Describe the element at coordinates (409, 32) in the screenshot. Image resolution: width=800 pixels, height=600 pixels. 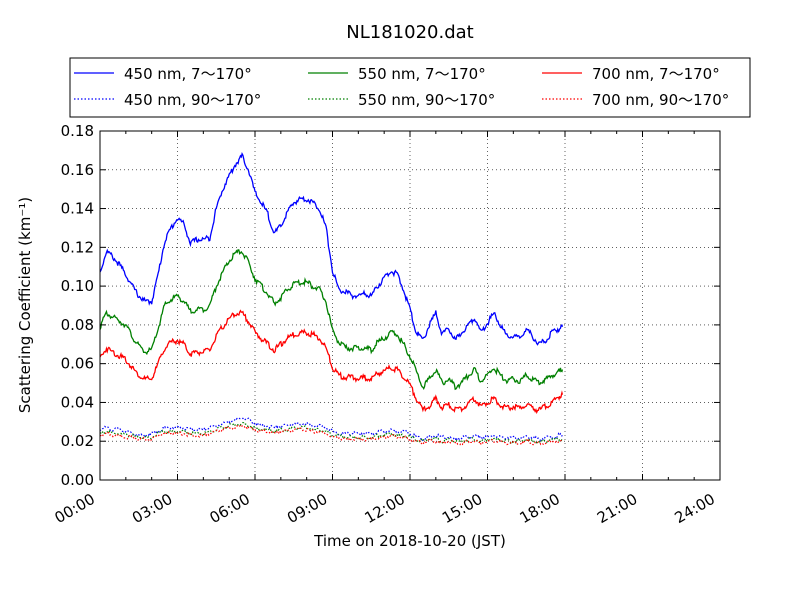
I see `chart-title: NL181020.dat` at that location.